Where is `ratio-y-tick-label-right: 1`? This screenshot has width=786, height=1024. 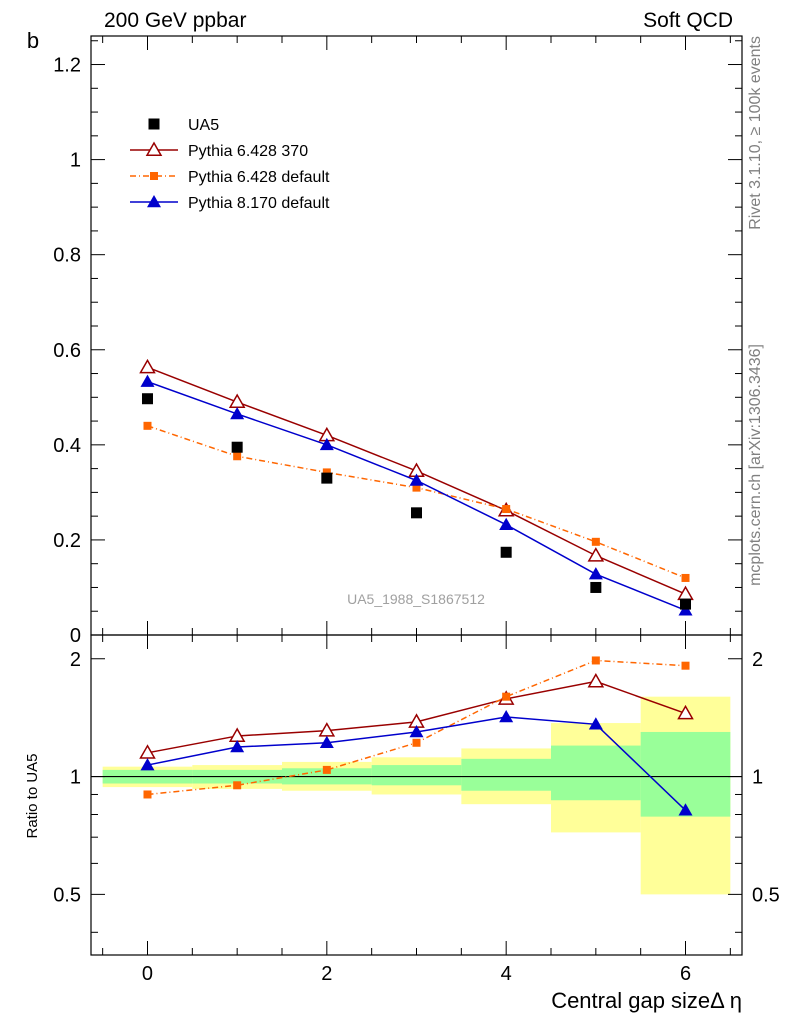 ratio-y-tick-label-right: 1 is located at coordinates (757, 778).